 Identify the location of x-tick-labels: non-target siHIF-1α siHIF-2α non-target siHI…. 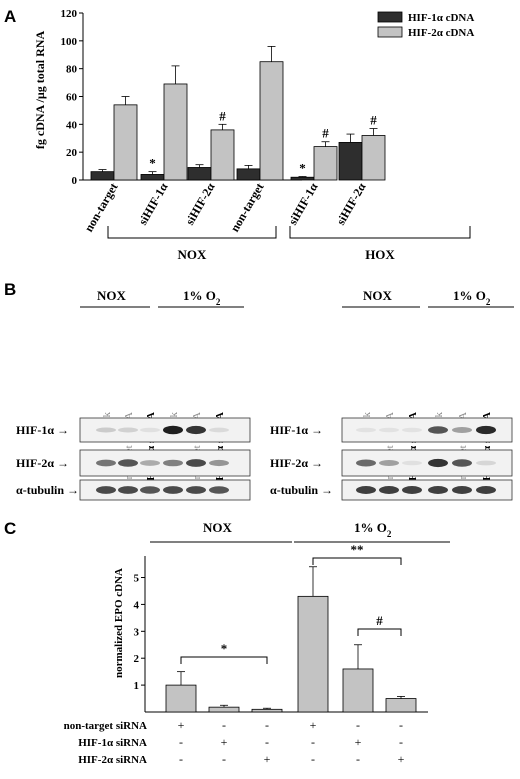
(224, 207).